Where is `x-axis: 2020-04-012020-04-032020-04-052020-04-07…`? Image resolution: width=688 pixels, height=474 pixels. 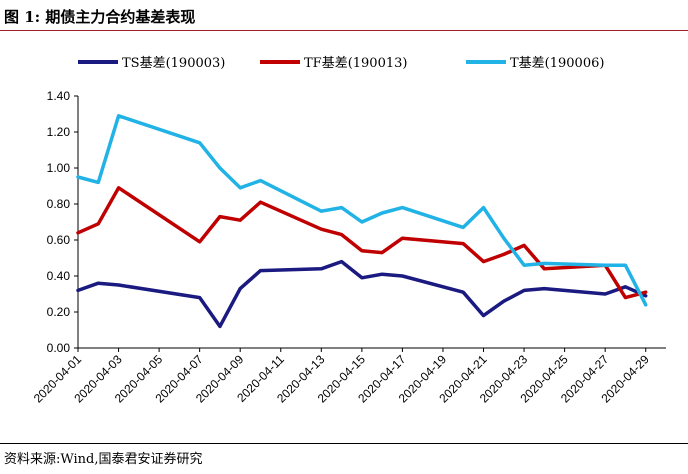 x-axis: 2020-04-012020-04-032020-04-052020-04-07… is located at coordinates (348, 376).